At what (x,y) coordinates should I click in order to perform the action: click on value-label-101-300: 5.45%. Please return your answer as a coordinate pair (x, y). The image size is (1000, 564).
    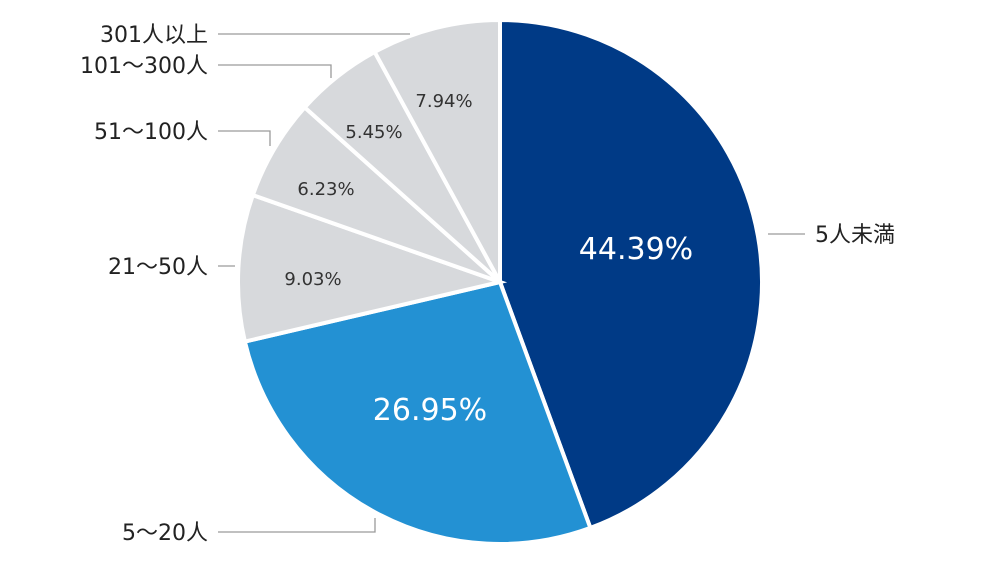
    Looking at the image, I should click on (373, 132).